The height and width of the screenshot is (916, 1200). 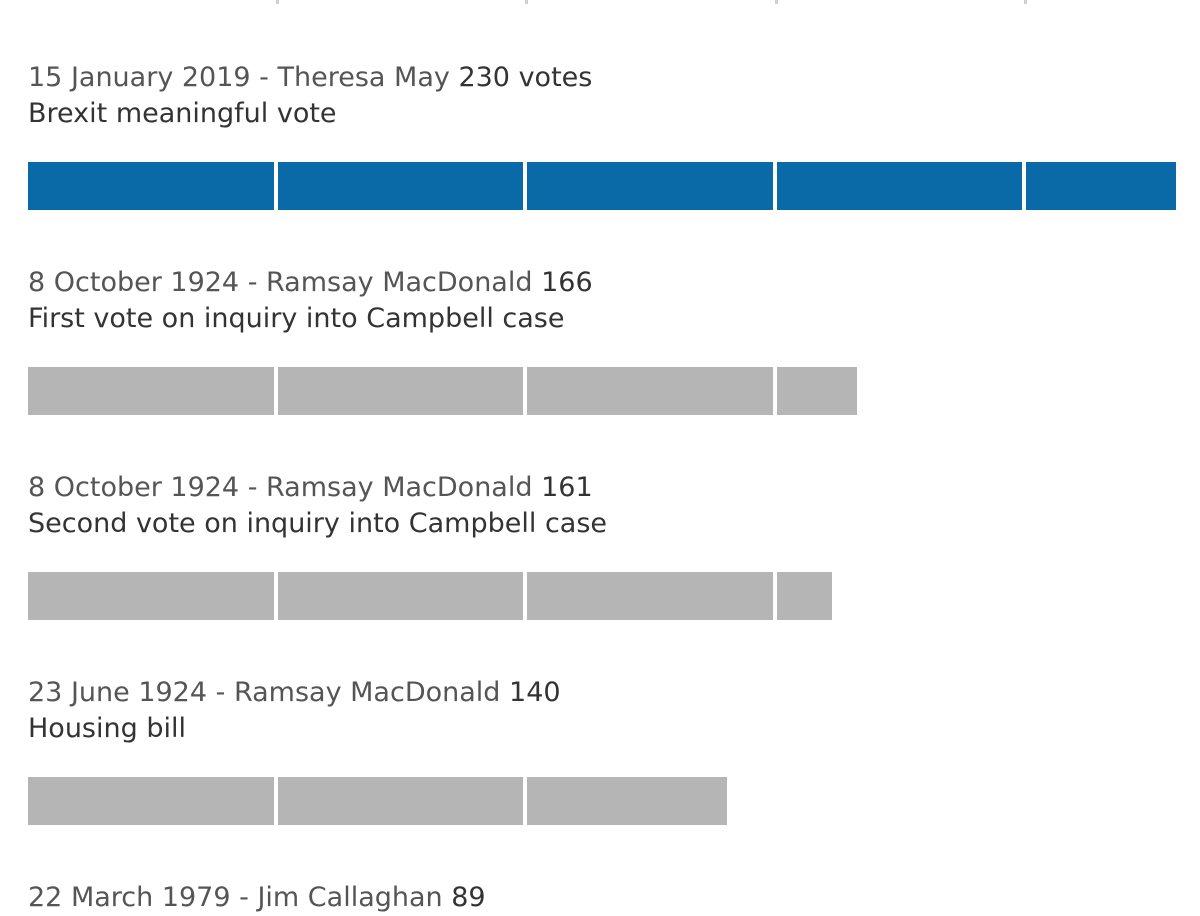 I want to click on entry-title: 8 October 1924 - Ramsay MacDonald 166, so click(x=310, y=283).